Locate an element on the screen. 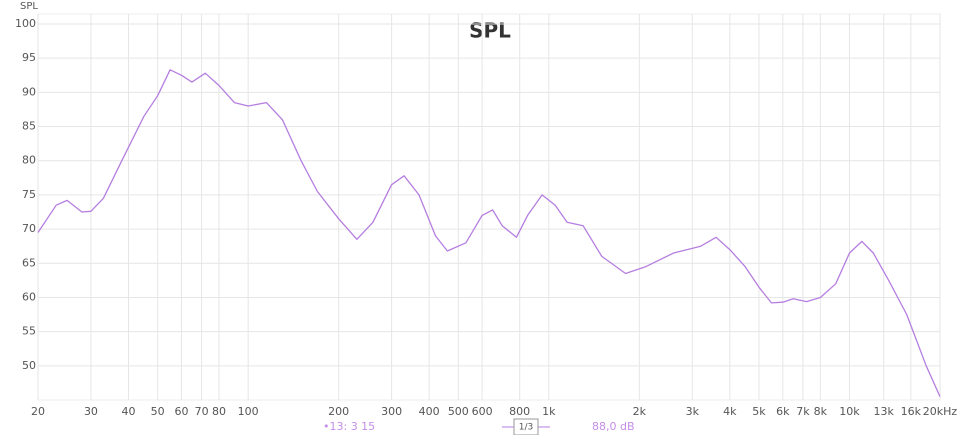  x-tick-label: 10k is located at coordinates (849, 411).